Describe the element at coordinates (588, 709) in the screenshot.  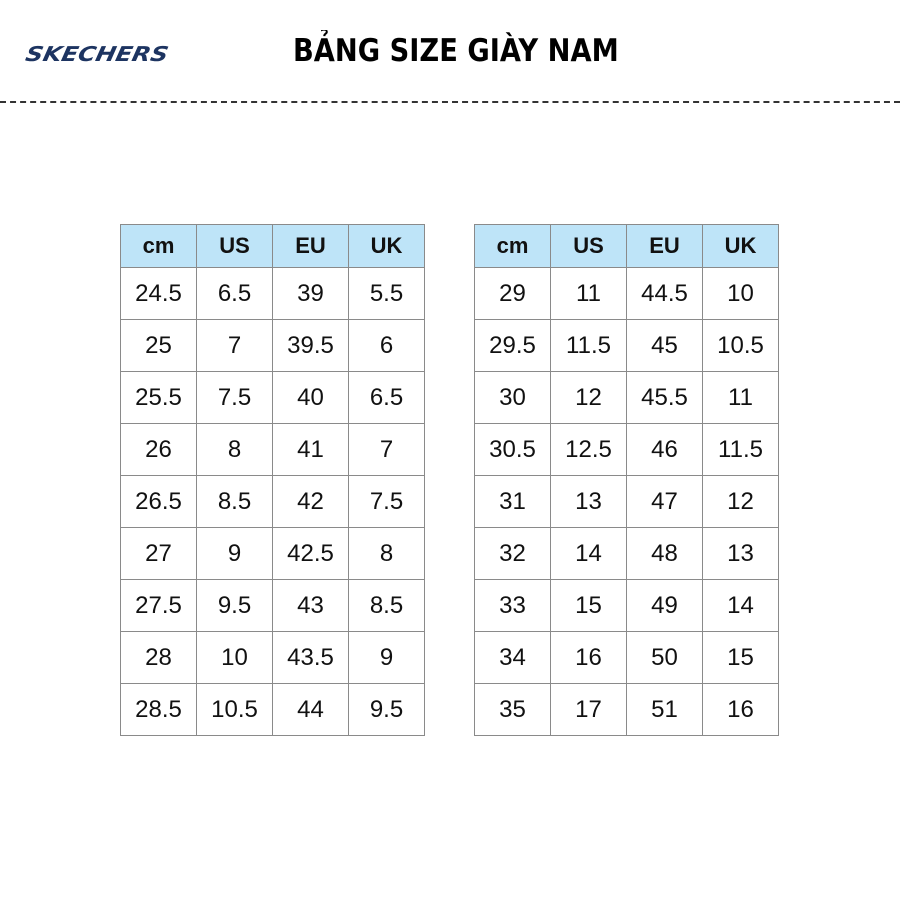
I see `size-cell-us: 17` at that location.